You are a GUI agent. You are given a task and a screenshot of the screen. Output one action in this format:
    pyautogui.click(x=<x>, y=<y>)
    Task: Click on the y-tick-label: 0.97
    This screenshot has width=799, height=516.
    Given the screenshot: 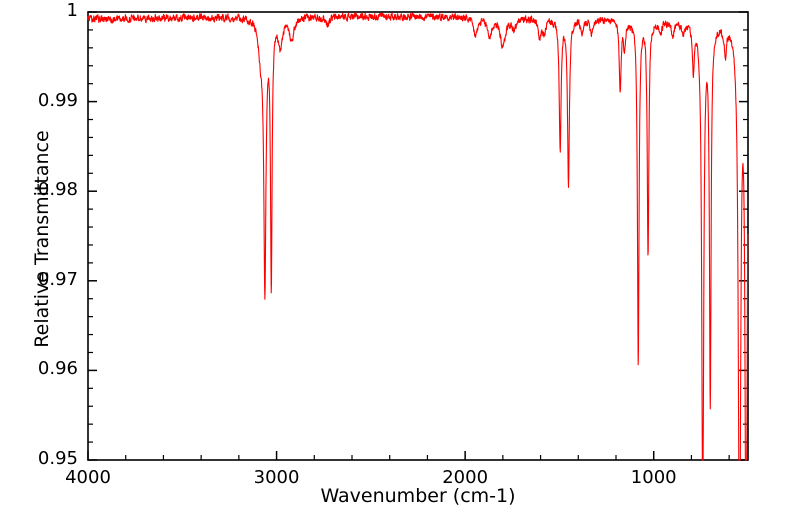 What is the action you would take?
    pyautogui.click(x=57, y=279)
    